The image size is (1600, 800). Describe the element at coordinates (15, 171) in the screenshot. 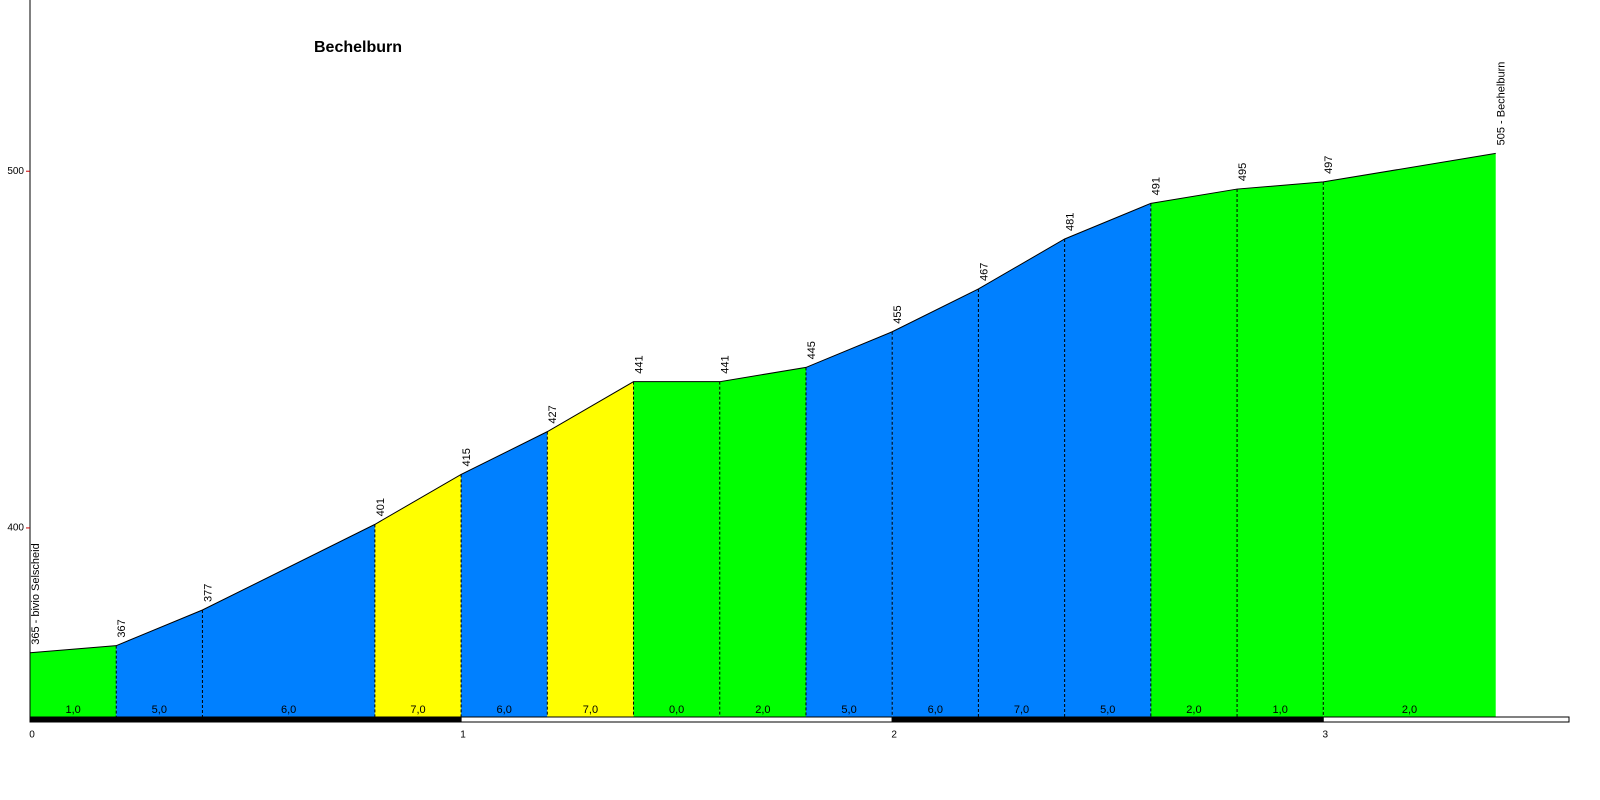

I see `y-tick-label: 500` at that location.